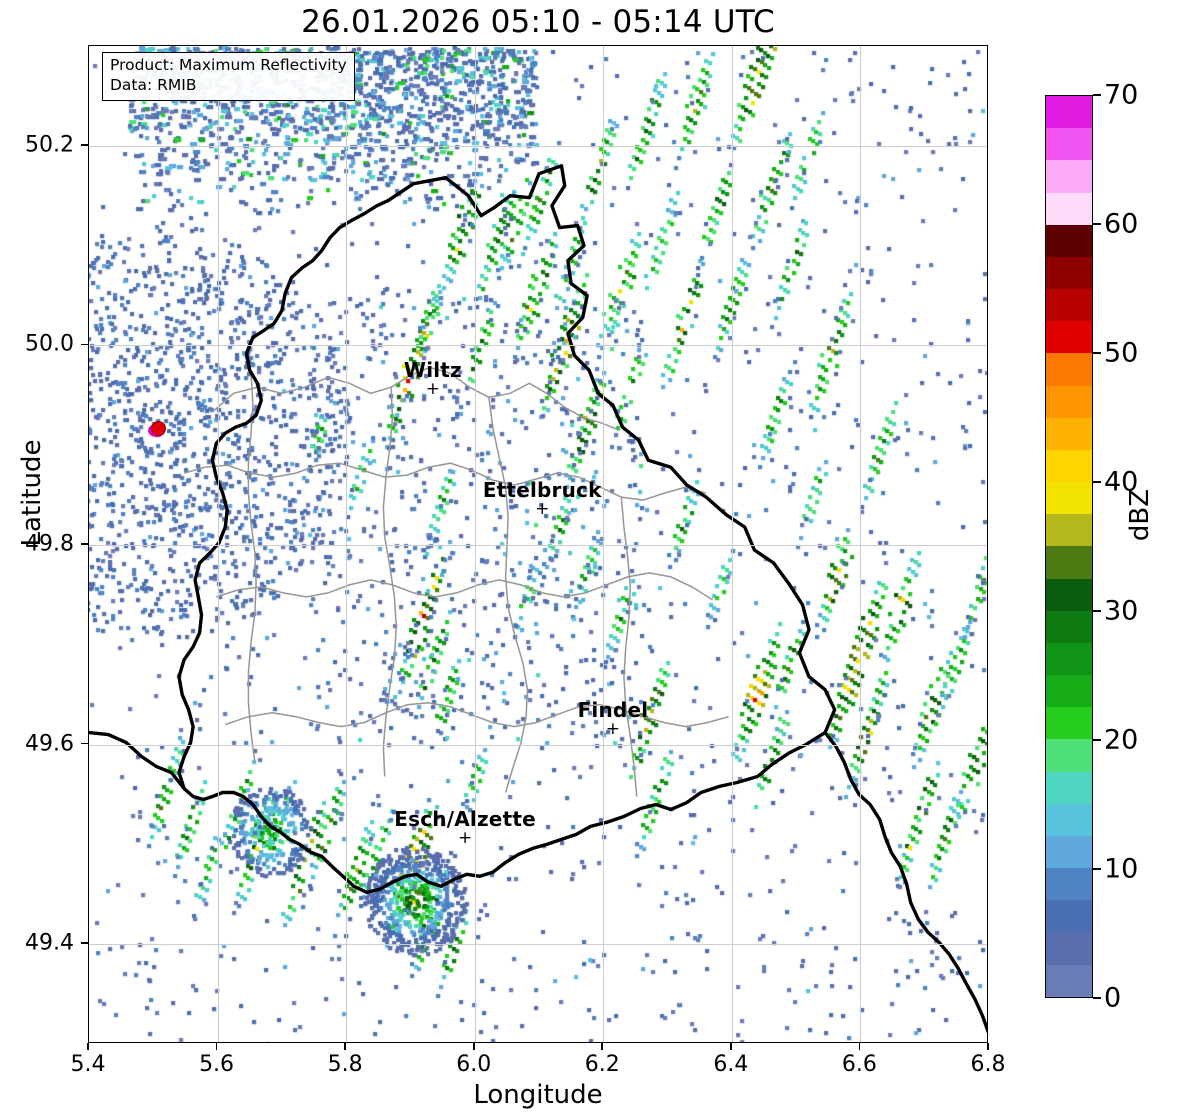 This screenshot has height=1117, width=1179. What do you see at coordinates (859, 1064) in the screenshot?
I see `x-axis-tick-label: 6.6` at bounding box center [859, 1064].